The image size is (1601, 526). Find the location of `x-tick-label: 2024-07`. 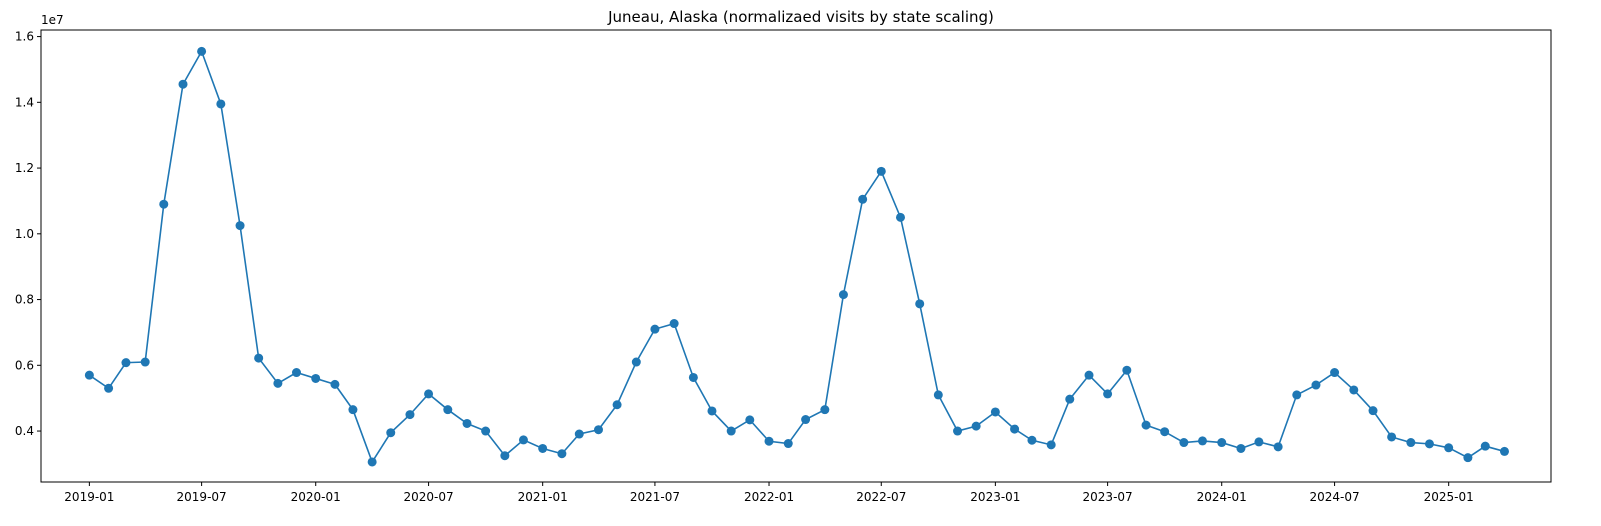

x-tick-label: 2024-07 is located at coordinates (1335, 497).